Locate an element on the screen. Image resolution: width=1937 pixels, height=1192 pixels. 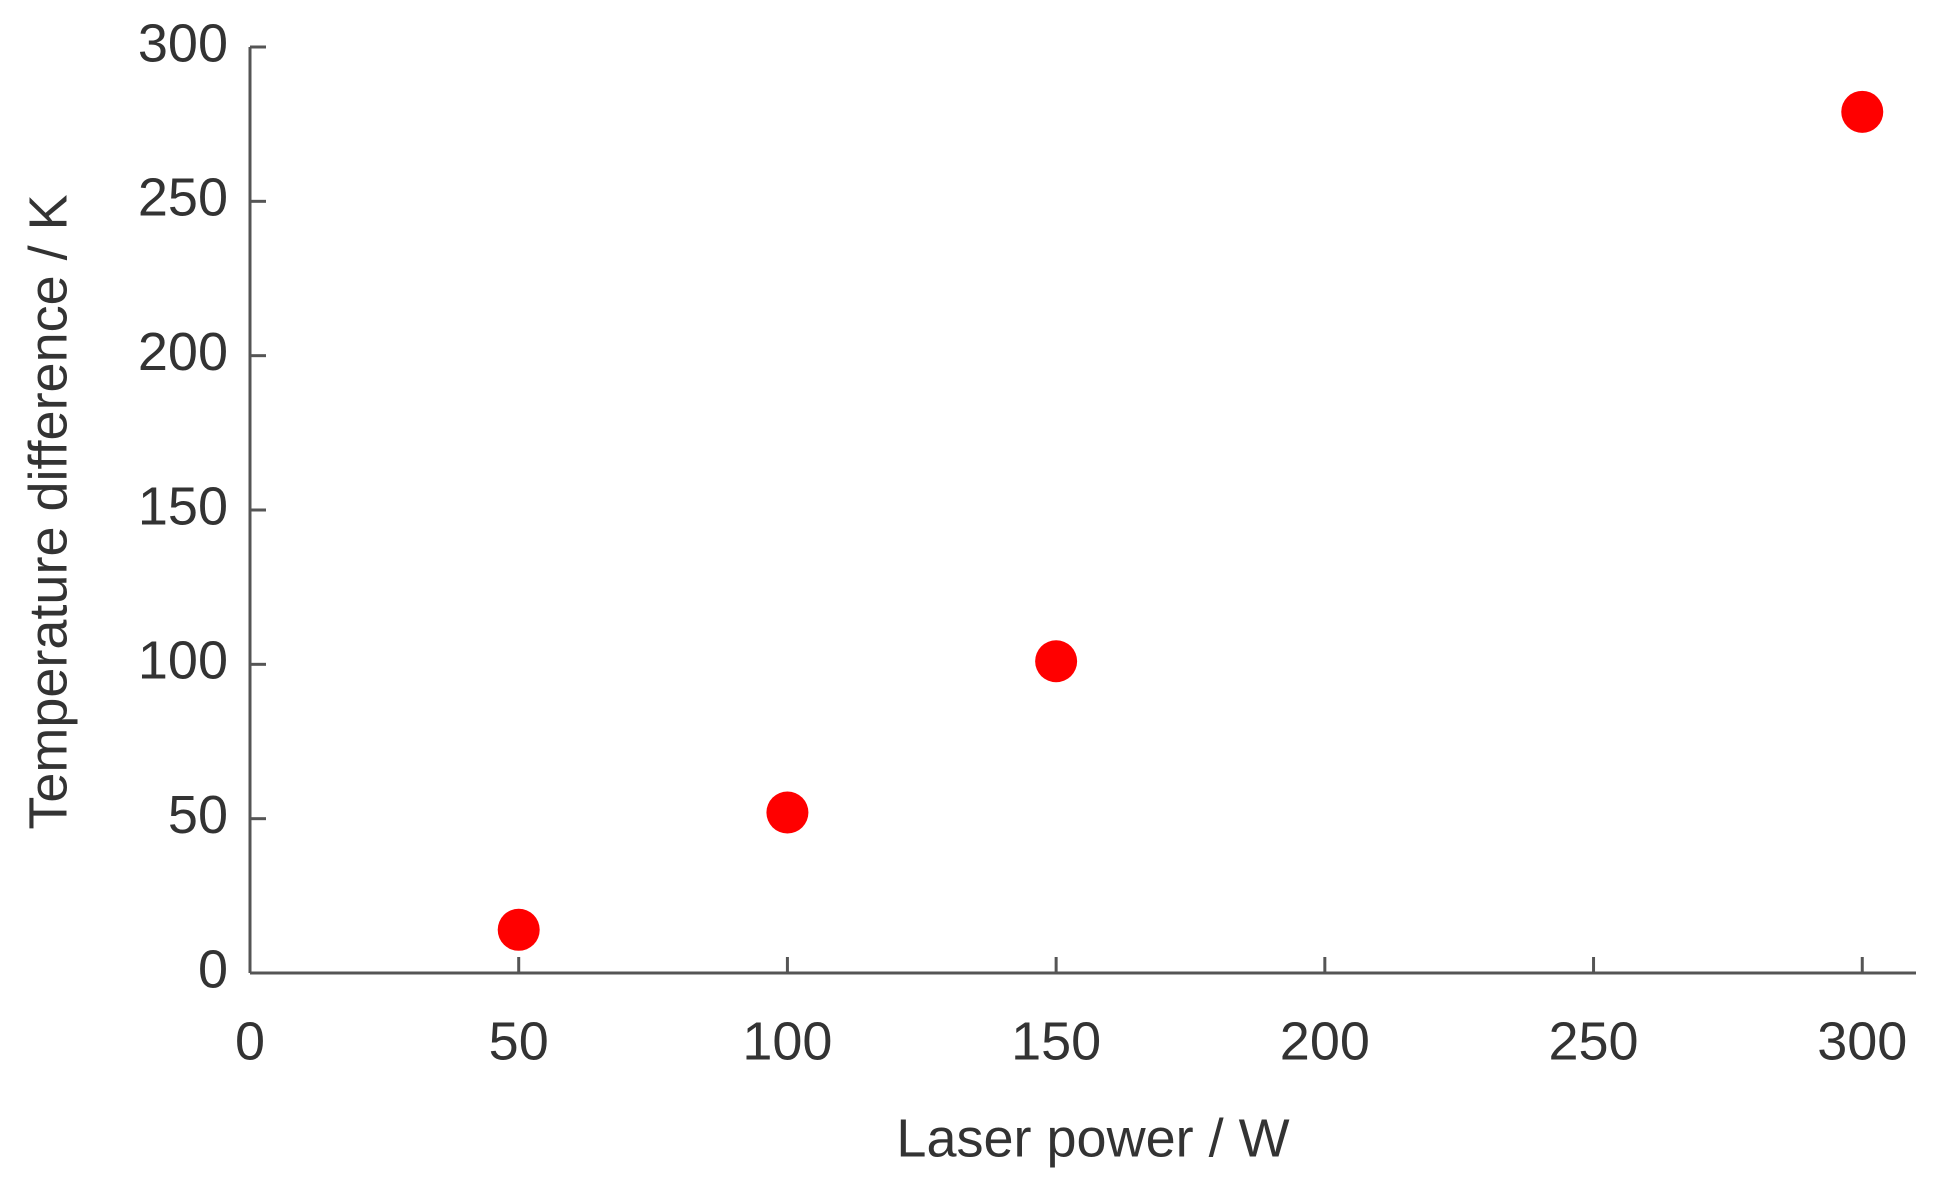
x-tick-label: 50 is located at coordinates (519, 1041).